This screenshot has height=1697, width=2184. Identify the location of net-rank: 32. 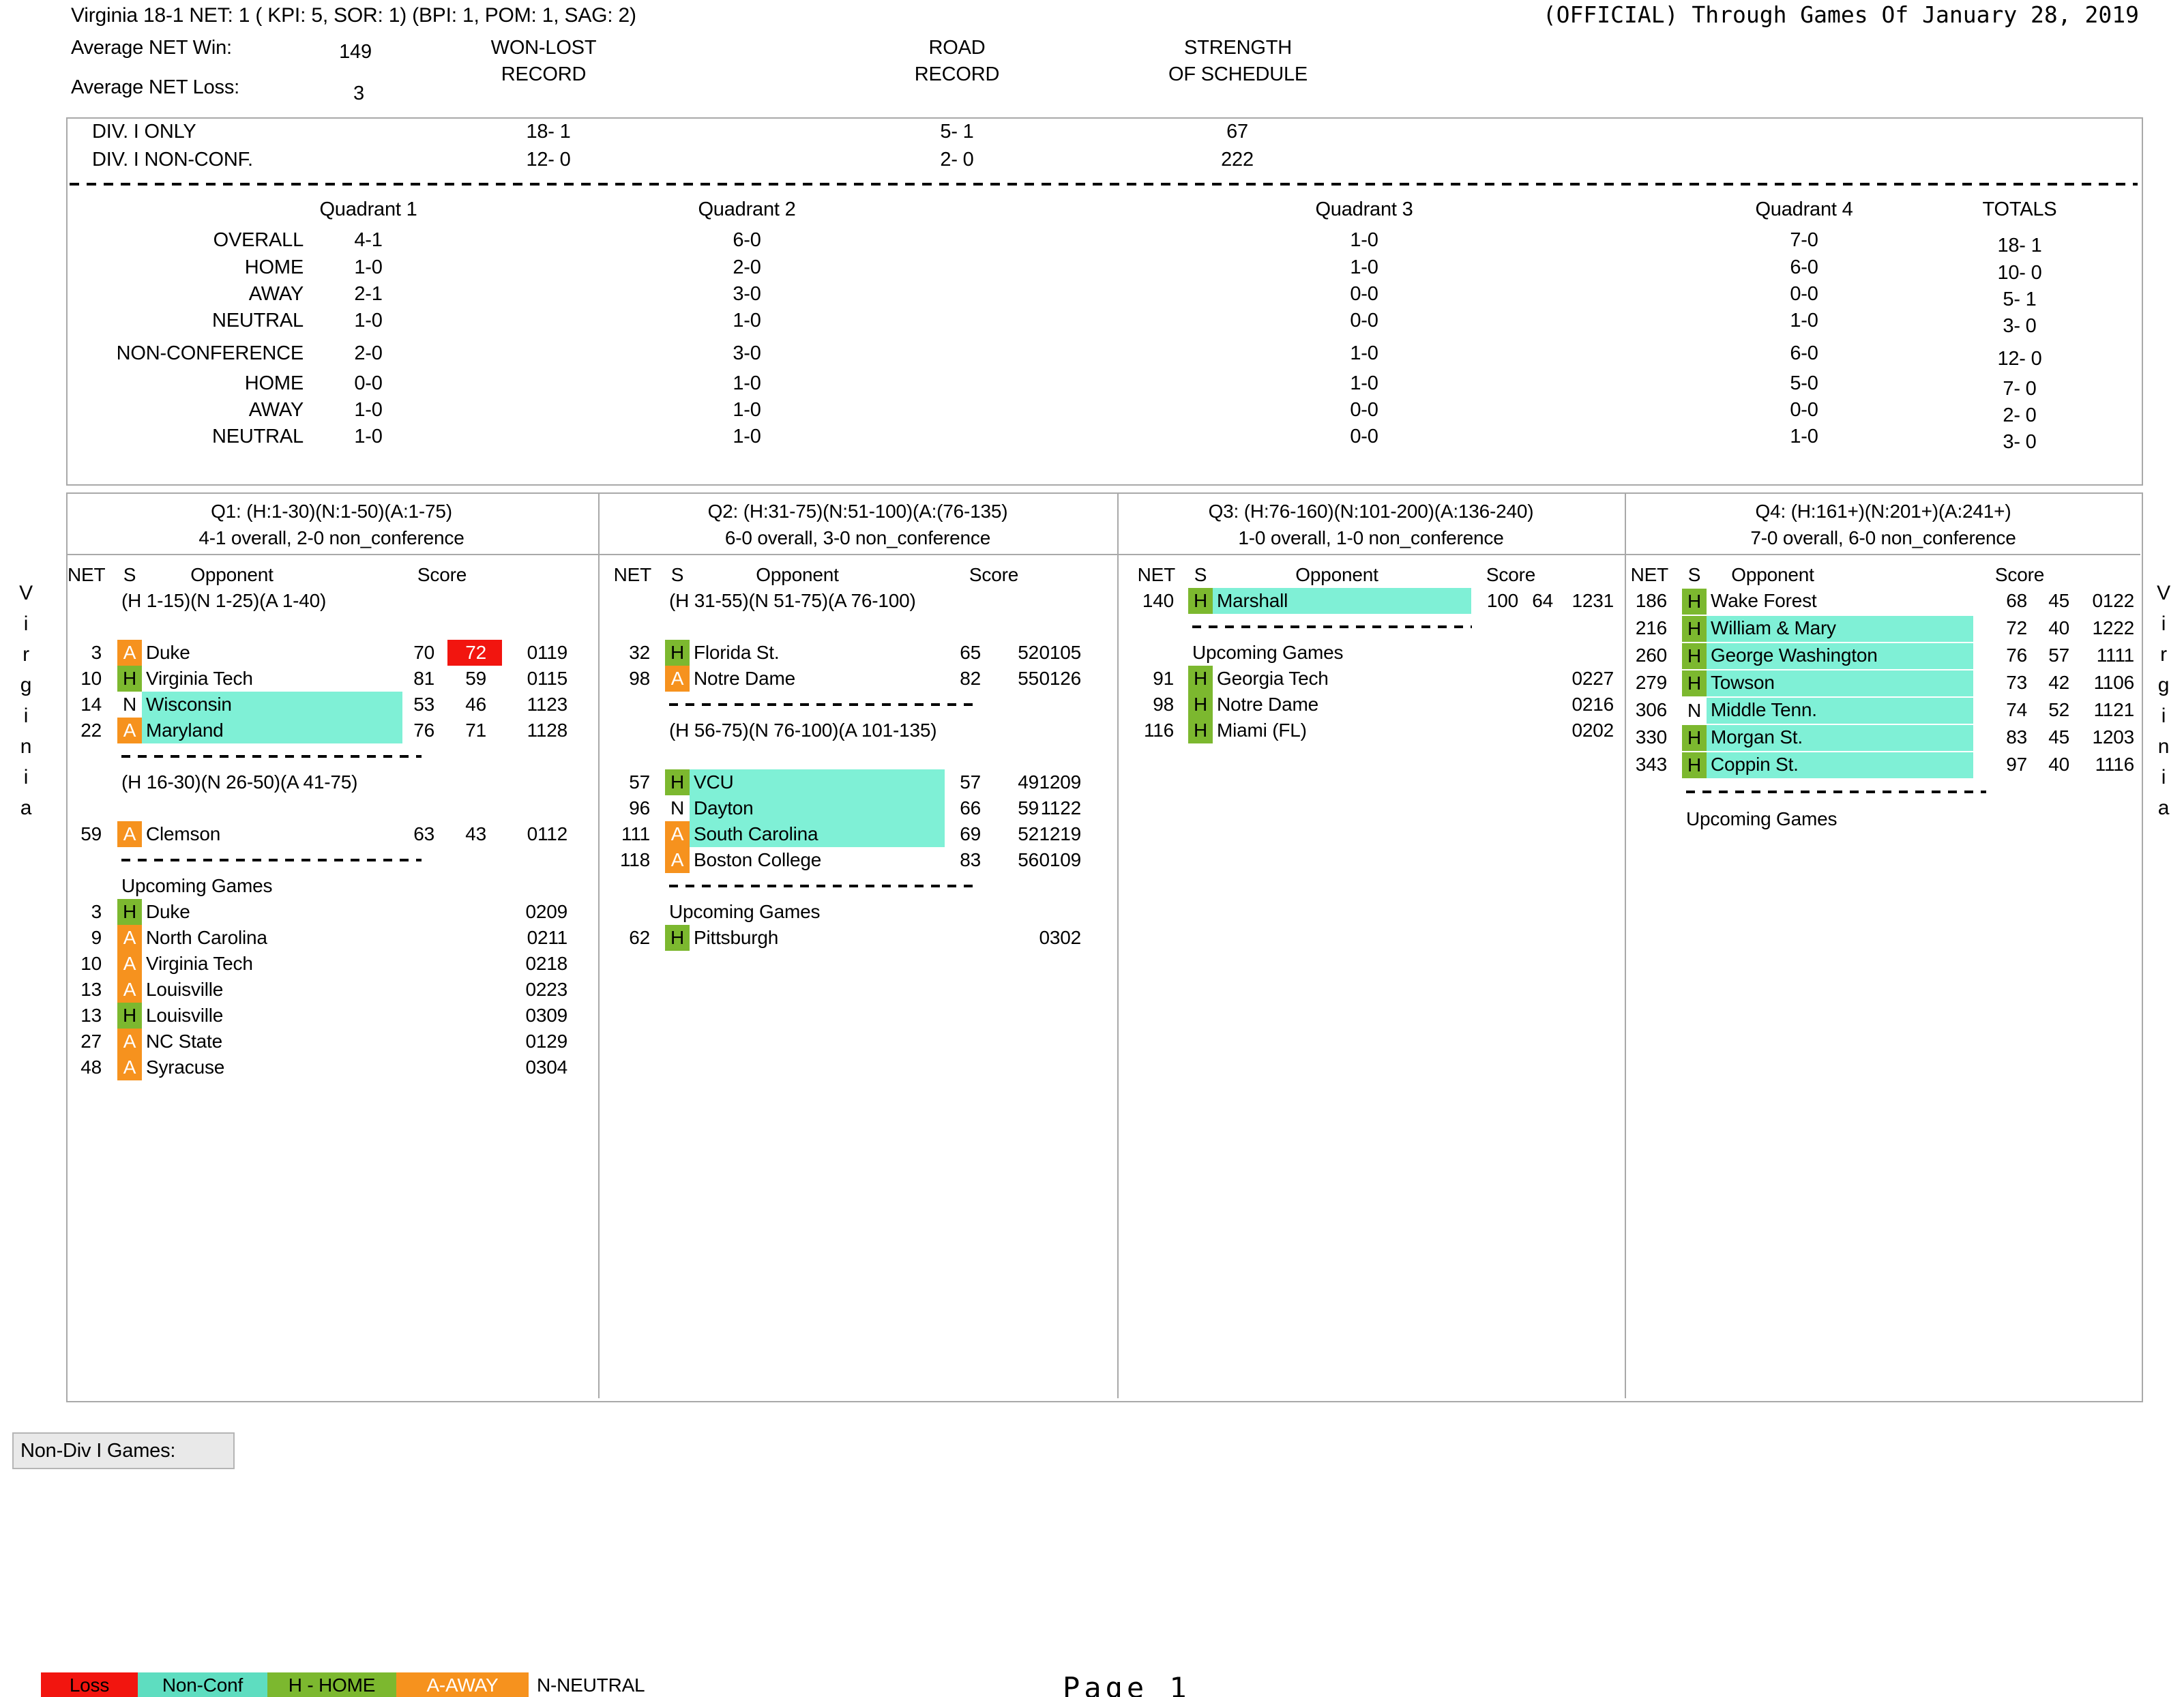
(639, 653).